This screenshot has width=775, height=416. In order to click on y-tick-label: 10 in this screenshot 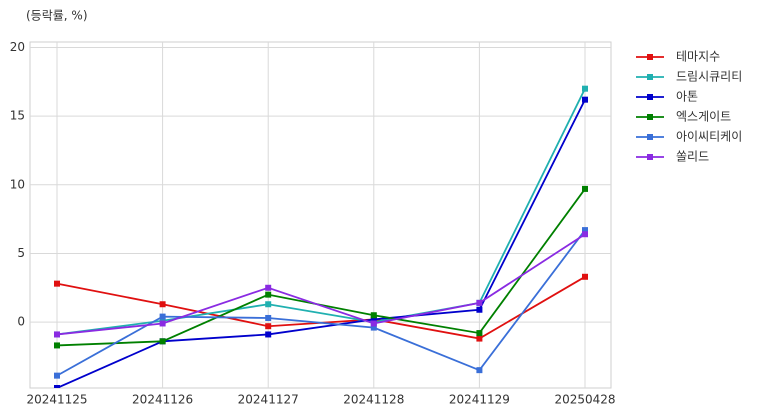, I will do `click(17, 184)`.